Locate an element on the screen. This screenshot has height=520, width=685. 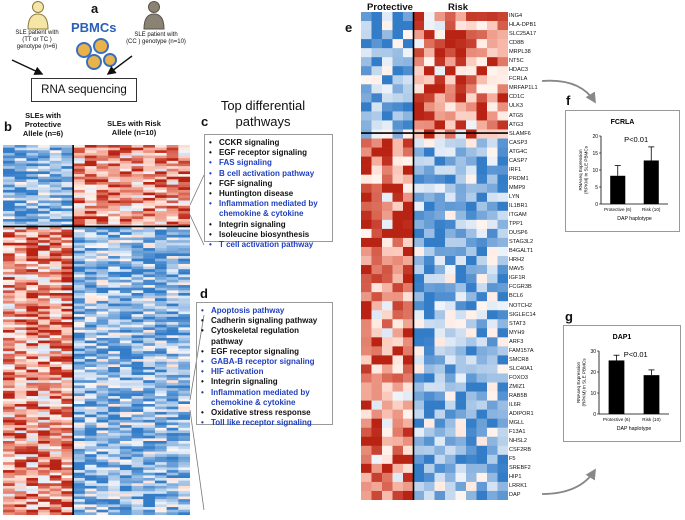
gene-label: MAV5 is located at coordinates (516, 269).